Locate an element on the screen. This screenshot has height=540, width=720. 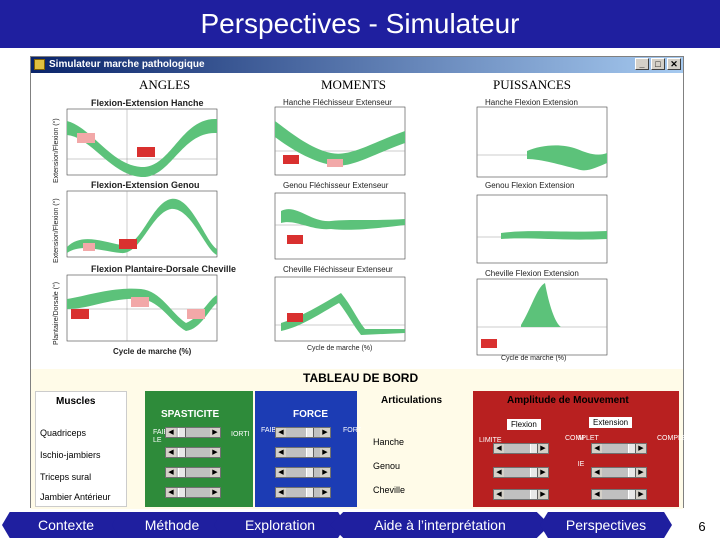
amplitude-m-label: M is located at coordinates (581, 438).